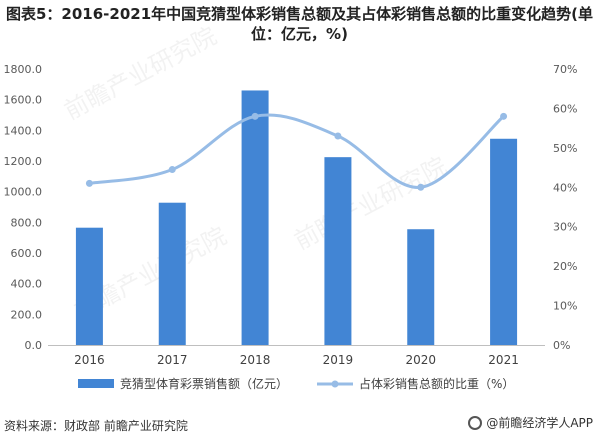  Describe the element at coordinates (27, 314) in the screenshot. I see `y-left-tick-label: 200.0` at that location.